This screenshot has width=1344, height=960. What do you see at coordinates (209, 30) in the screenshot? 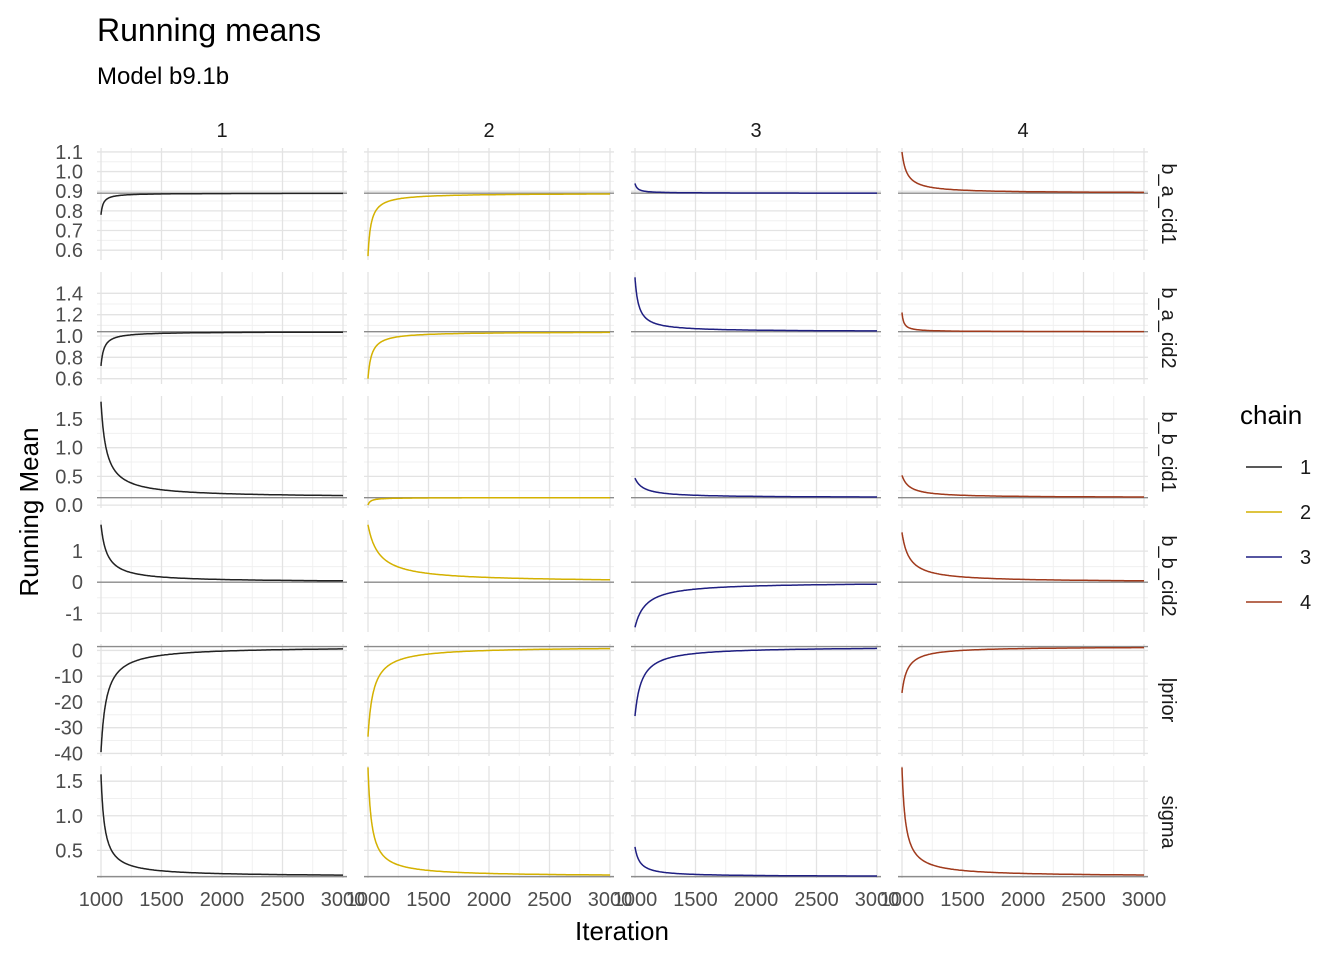
I see `chart-title: Running means` at bounding box center [209, 30].